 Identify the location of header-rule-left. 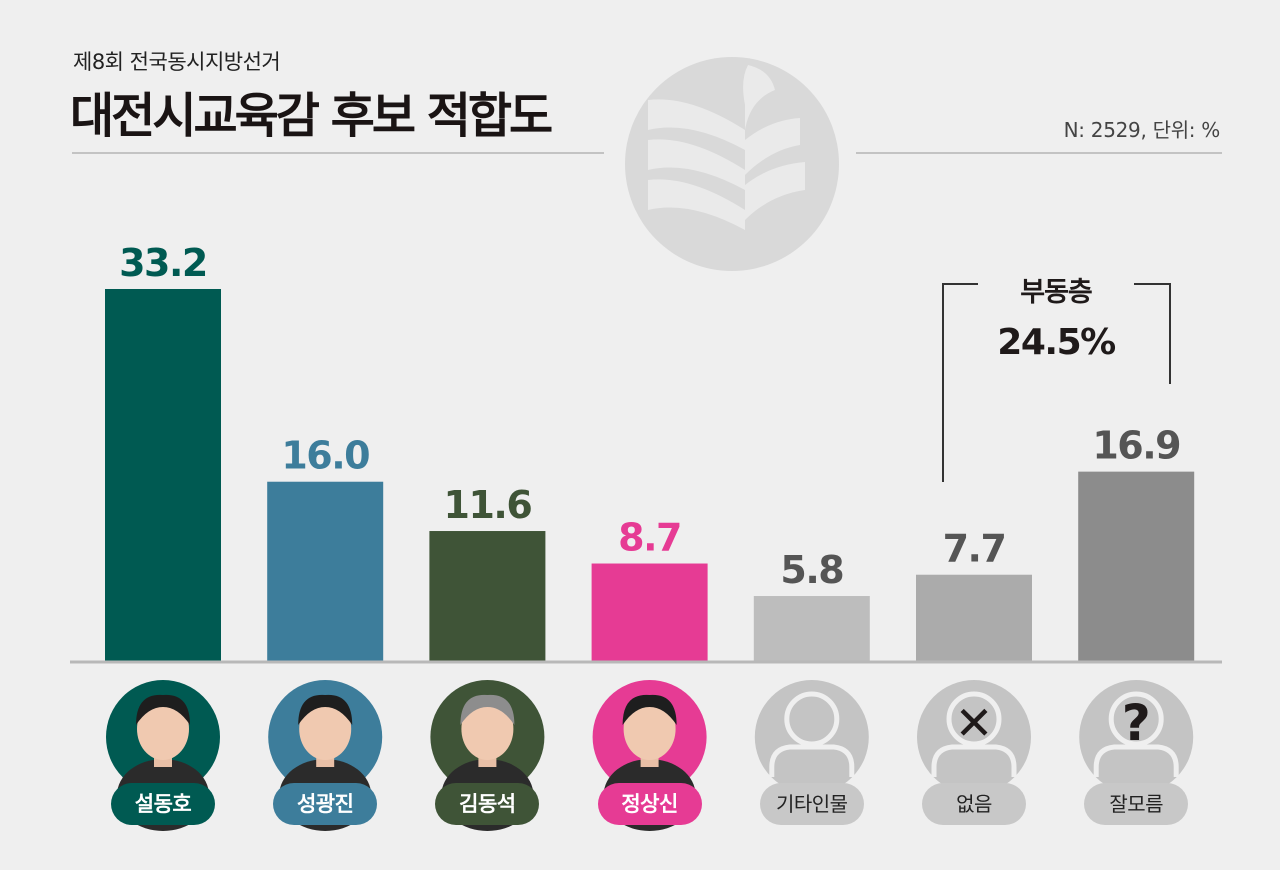
(338, 153).